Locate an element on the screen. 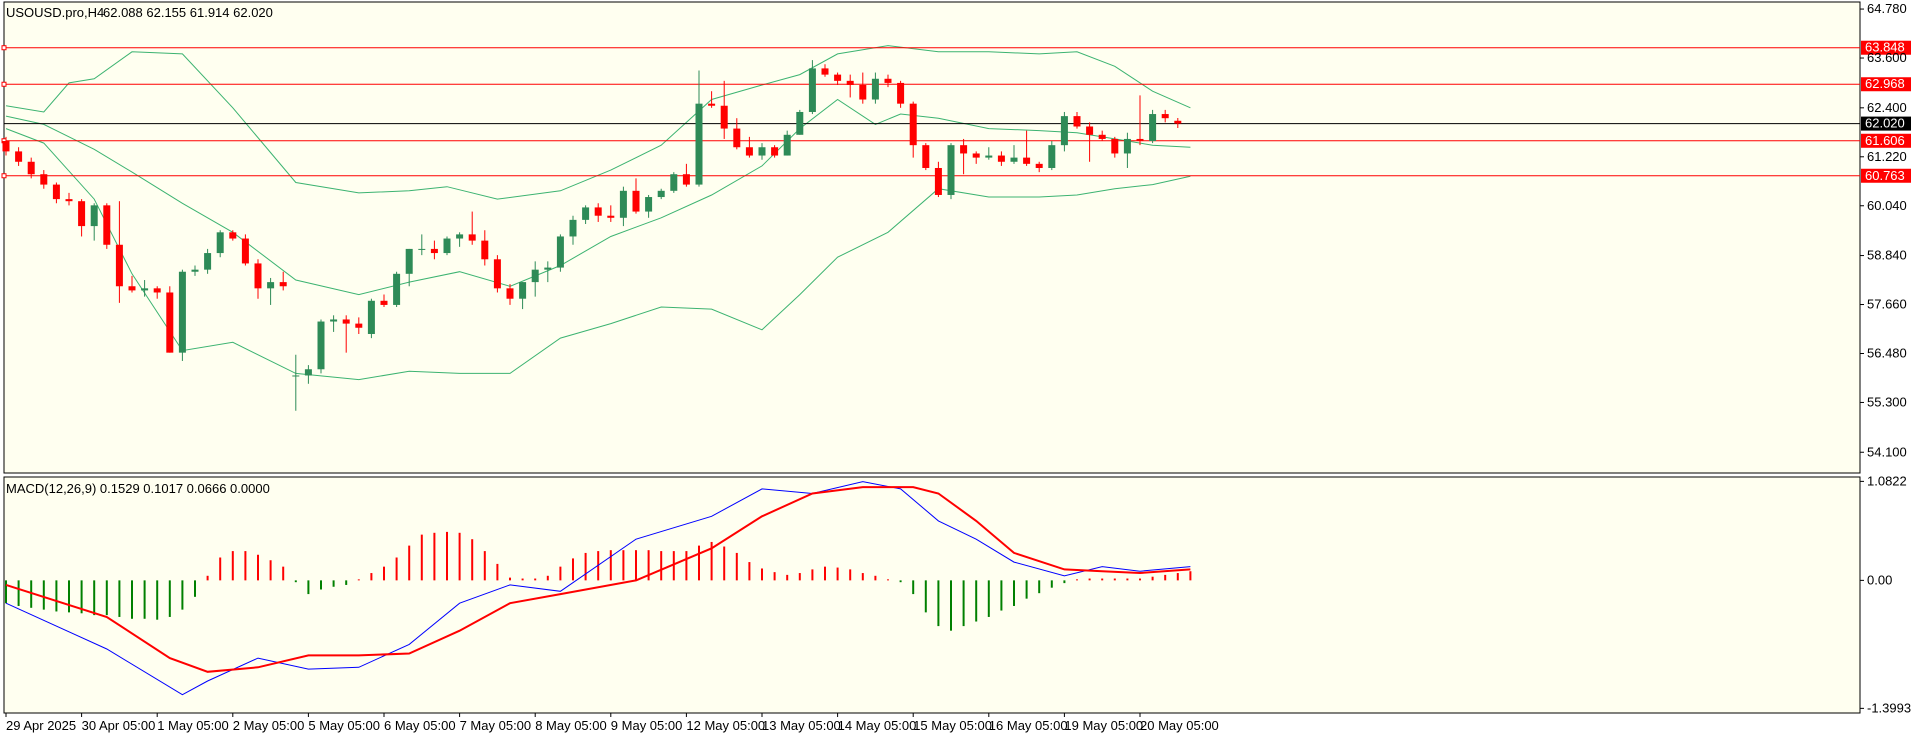  price-level-value: 63.848 is located at coordinates (1885, 47).